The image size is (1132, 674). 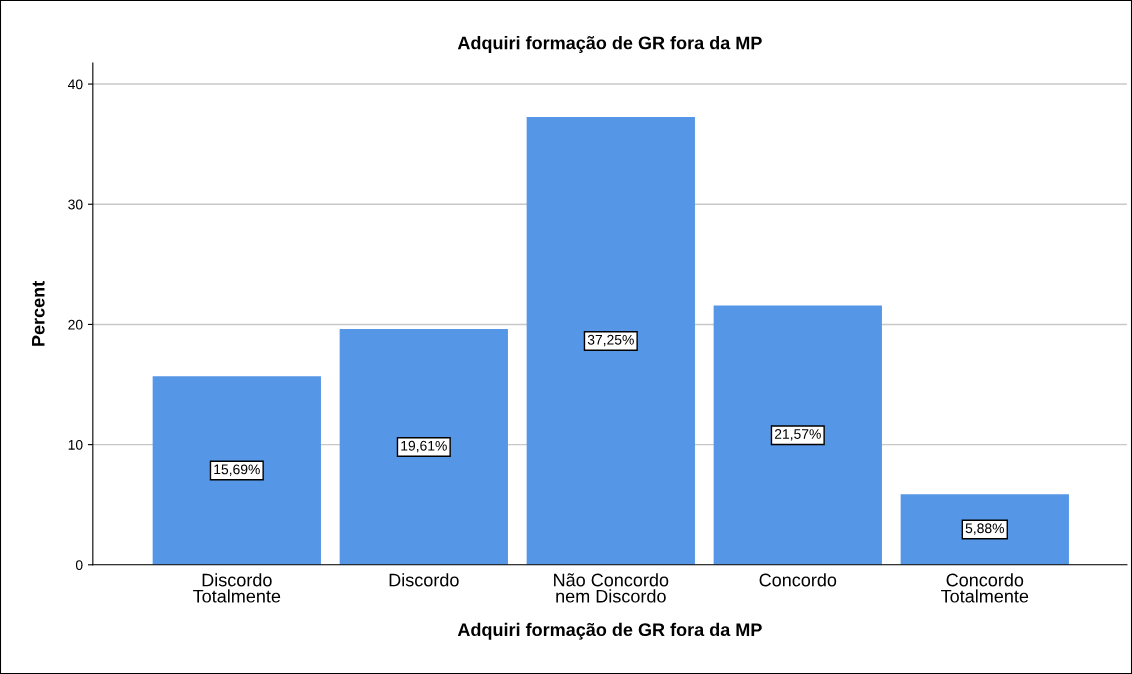 I want to click on x-tick-label: Discordo Totalmente, so click(x=237, y=588).